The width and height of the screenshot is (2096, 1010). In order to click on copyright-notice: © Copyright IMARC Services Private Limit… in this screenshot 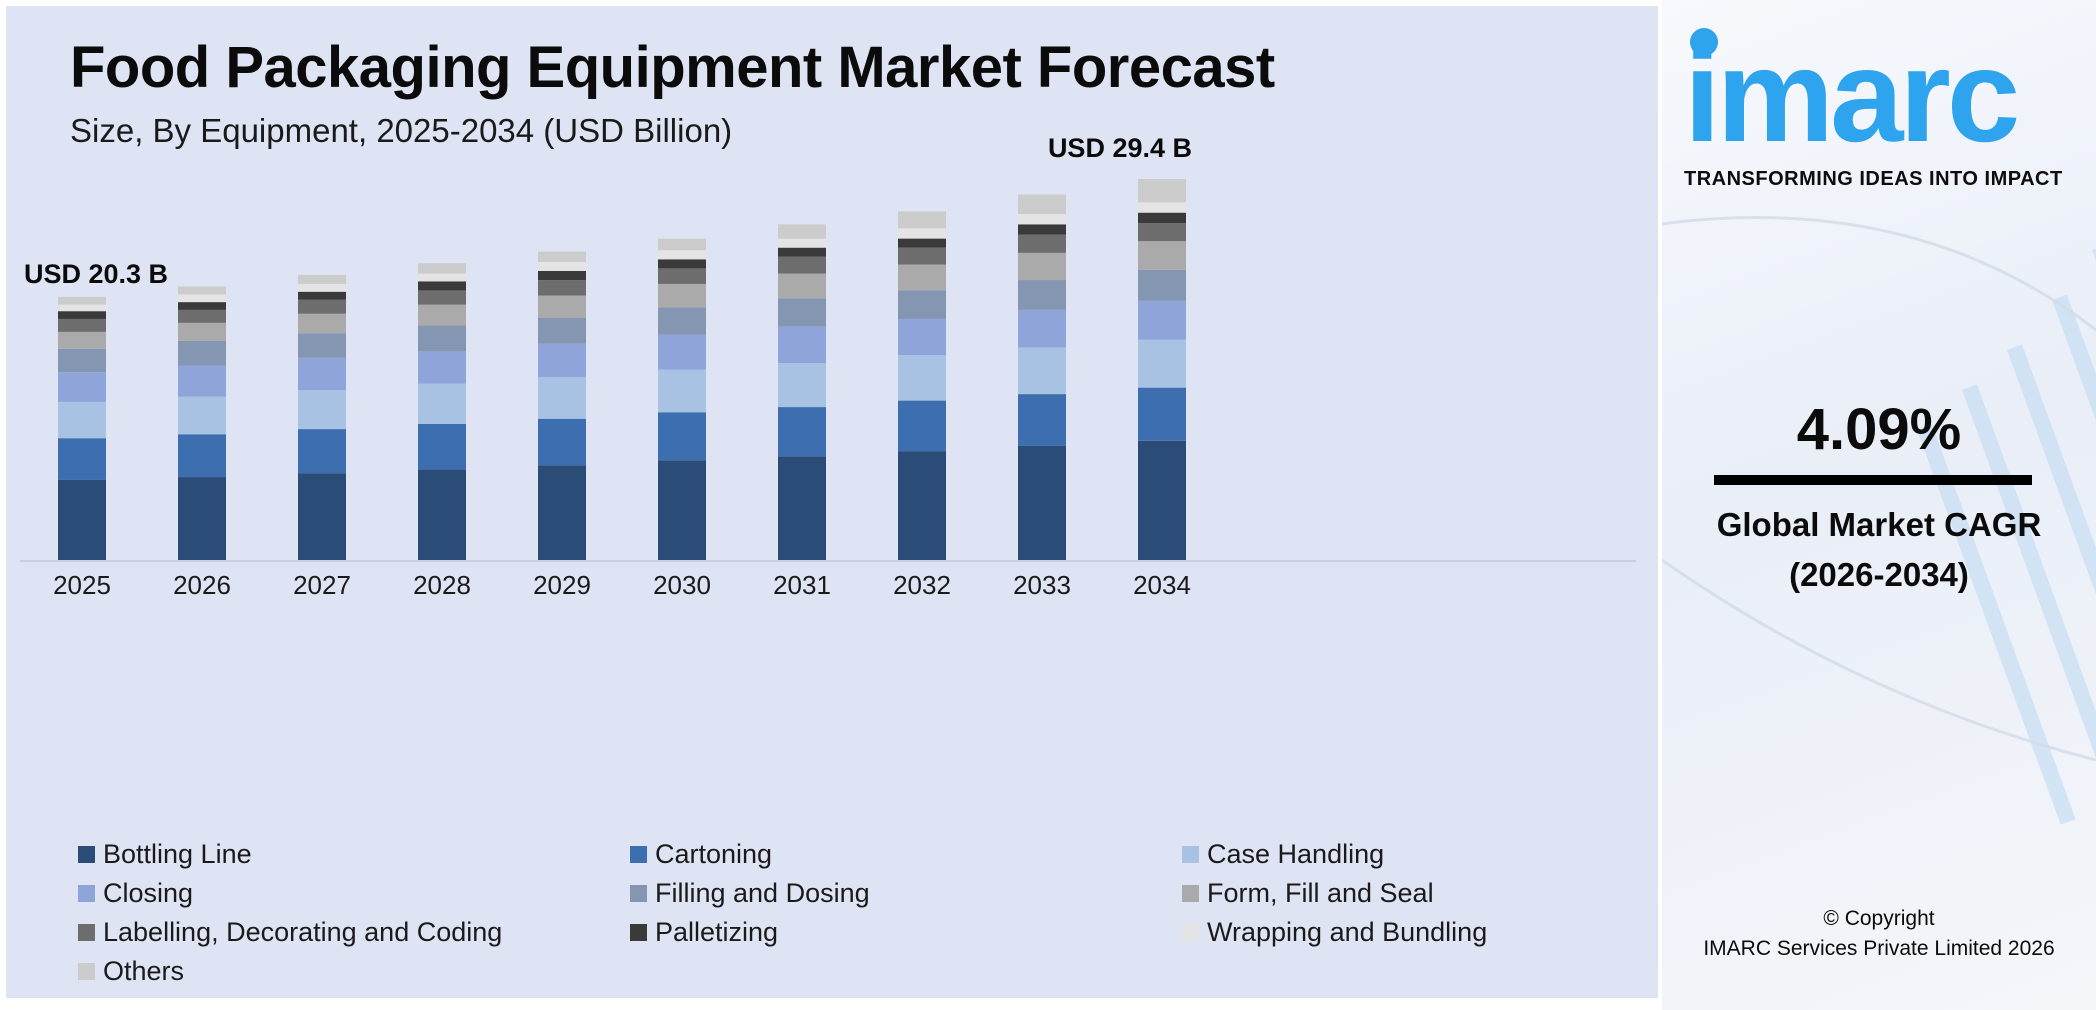, I will do `click(1879, 934)`.